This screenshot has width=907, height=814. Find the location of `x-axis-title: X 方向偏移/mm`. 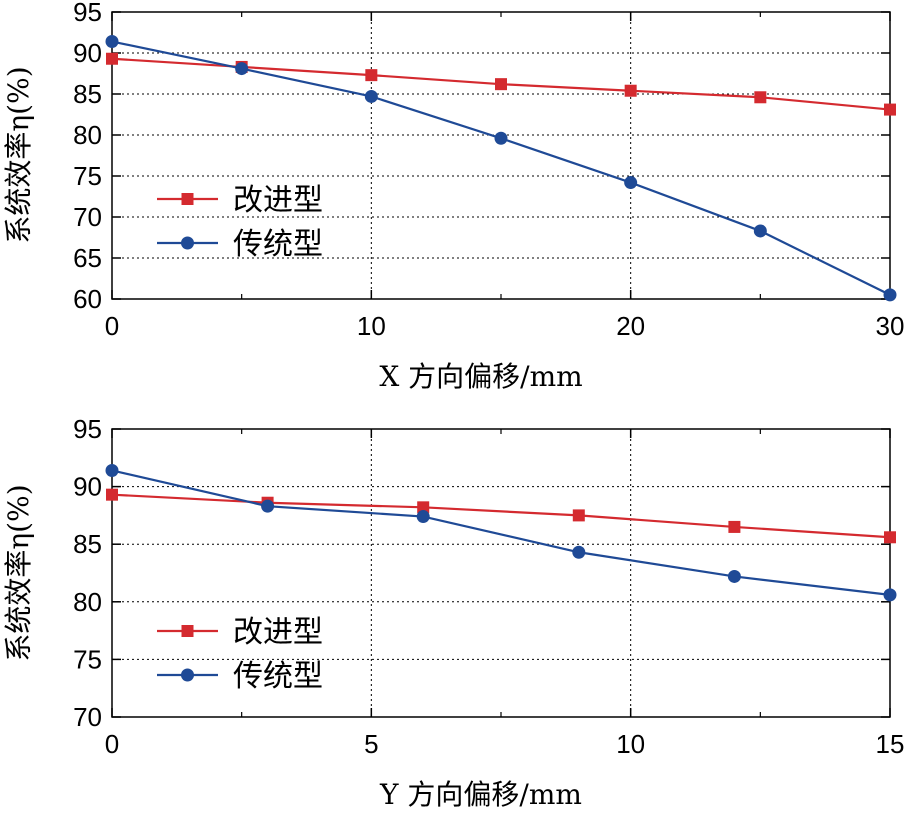

x-axis-title: X 方向偏移/mm is located at coordinates (480, 376).